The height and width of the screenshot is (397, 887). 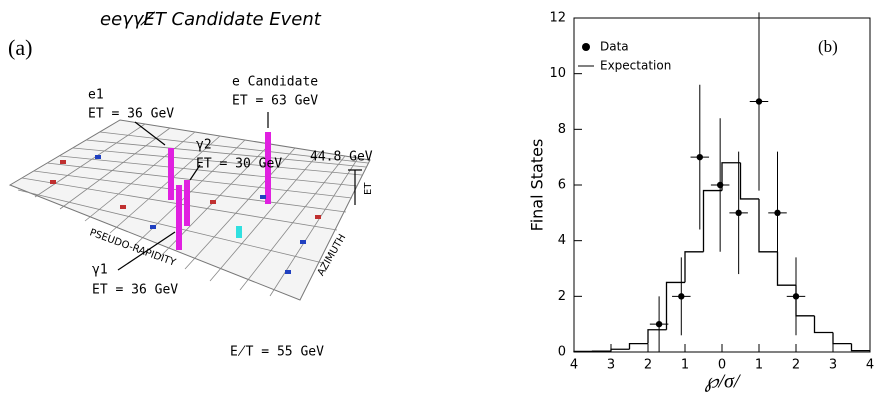 What do you see at coordinates (100, 270) in the screenshot?
I see `g1-label: γ1` at bounding box center [100, 270].